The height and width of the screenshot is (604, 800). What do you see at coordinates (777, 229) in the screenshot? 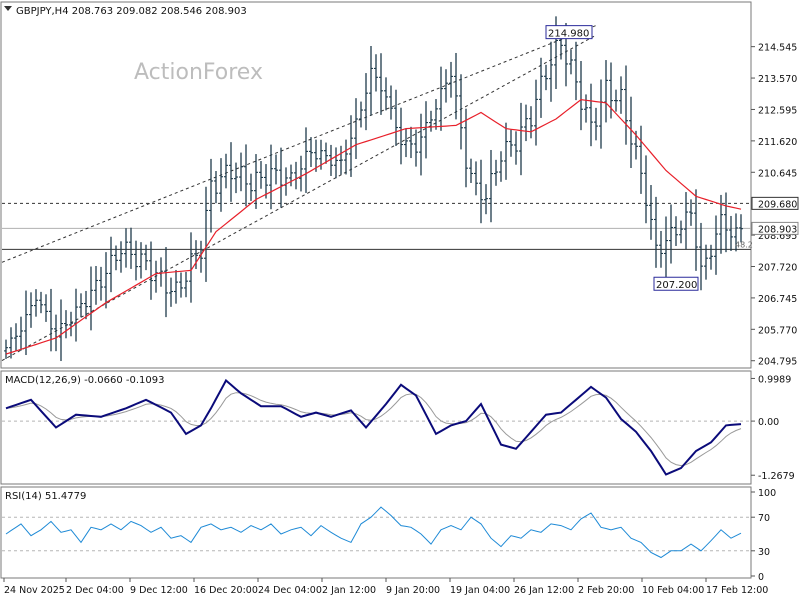
I see `current-price-label: 208.903` at bounding box center [777, 229].